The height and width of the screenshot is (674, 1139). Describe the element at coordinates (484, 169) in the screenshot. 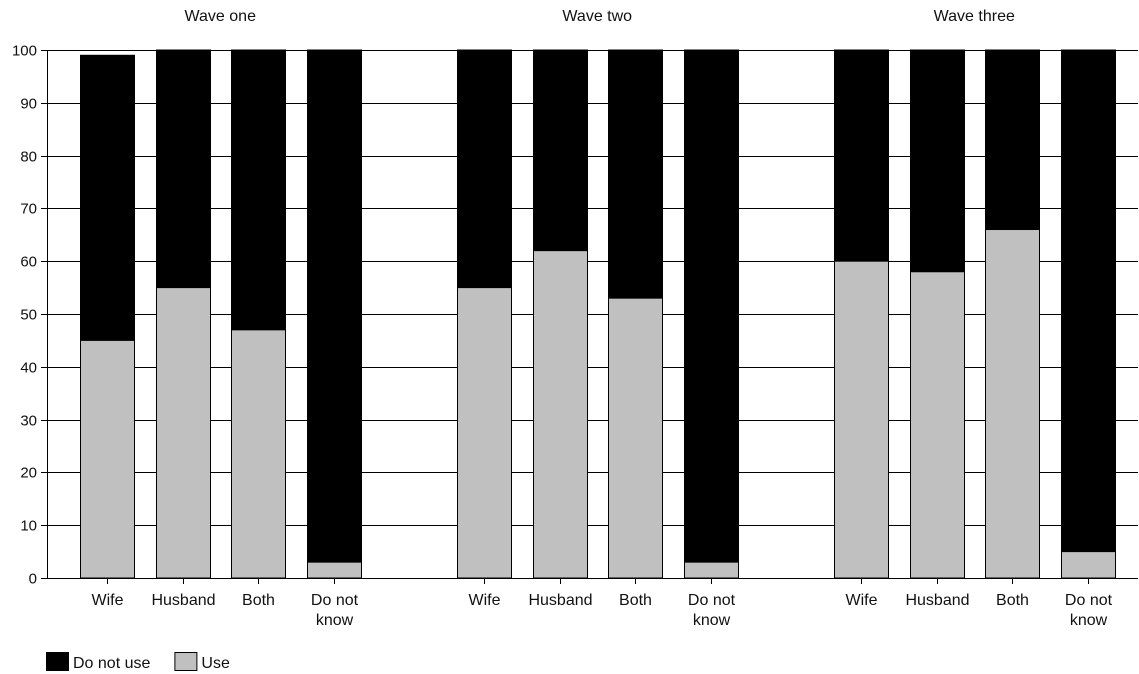

I see `bar-wave-two-wife-do-not-use` at that location.